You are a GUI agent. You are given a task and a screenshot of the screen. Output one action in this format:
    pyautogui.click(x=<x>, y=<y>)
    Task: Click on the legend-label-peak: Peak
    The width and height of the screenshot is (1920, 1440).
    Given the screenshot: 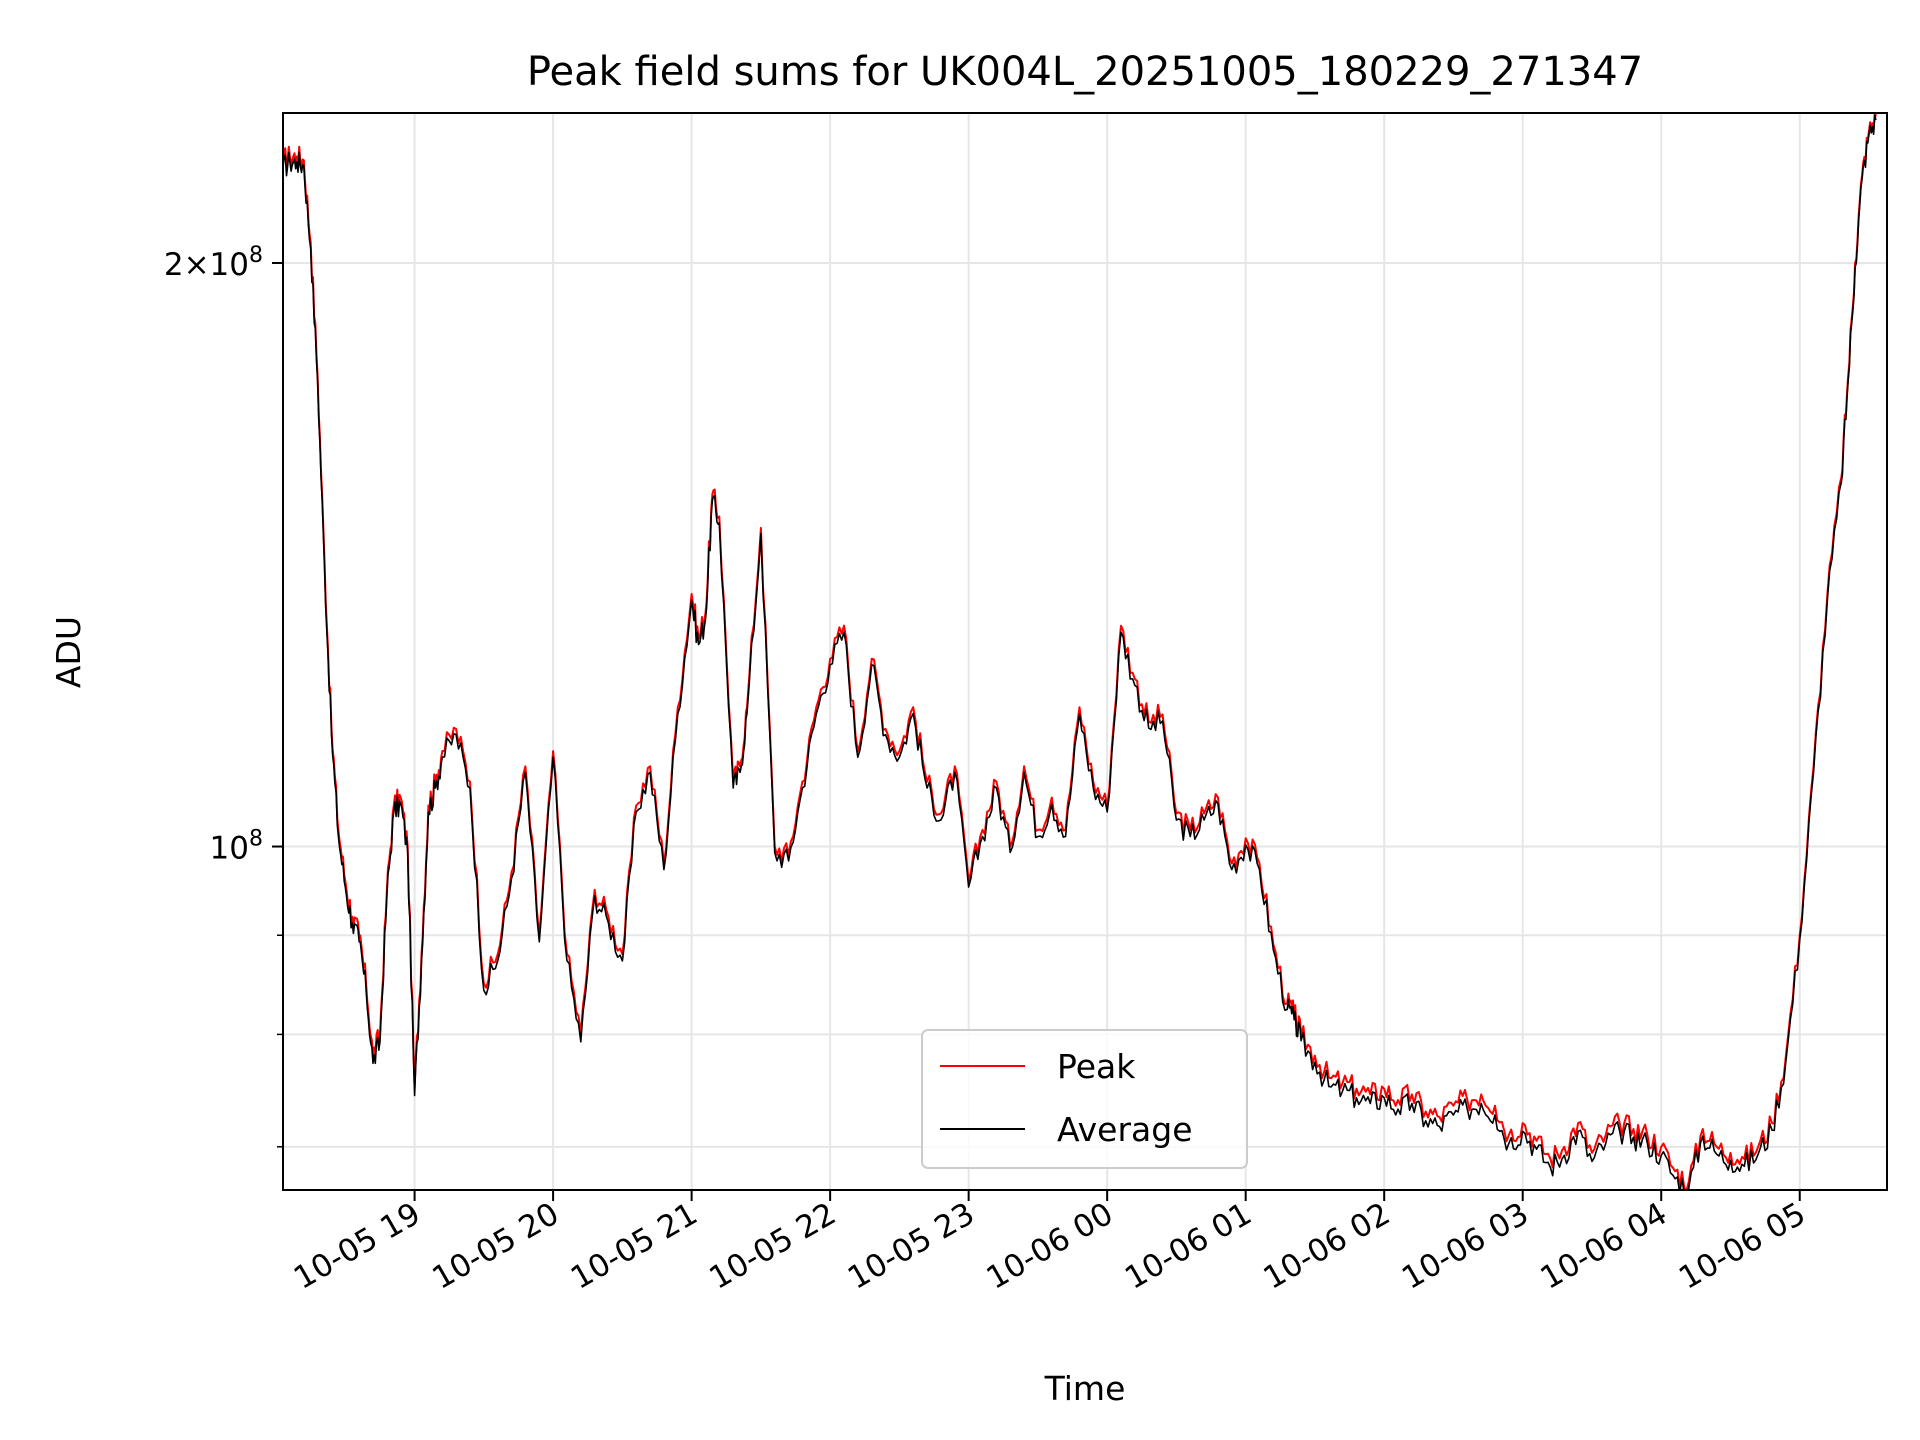 What is the action you would take?
    pyautogui.click(x=1096, y=1066)
    